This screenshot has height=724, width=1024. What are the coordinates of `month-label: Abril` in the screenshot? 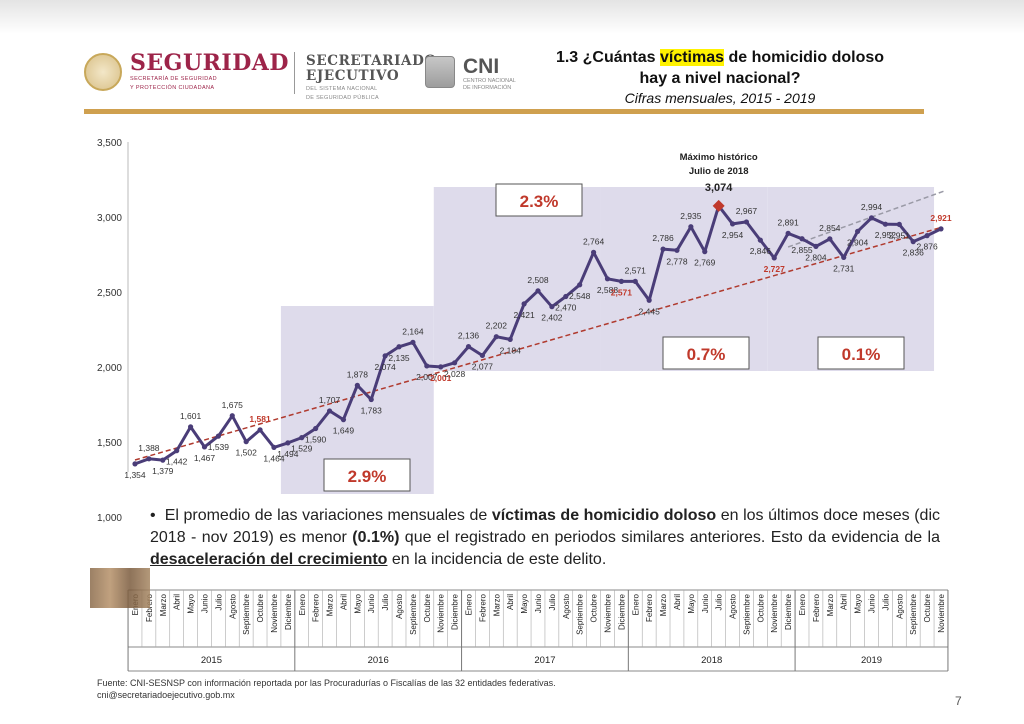 It's located at (677, 602).